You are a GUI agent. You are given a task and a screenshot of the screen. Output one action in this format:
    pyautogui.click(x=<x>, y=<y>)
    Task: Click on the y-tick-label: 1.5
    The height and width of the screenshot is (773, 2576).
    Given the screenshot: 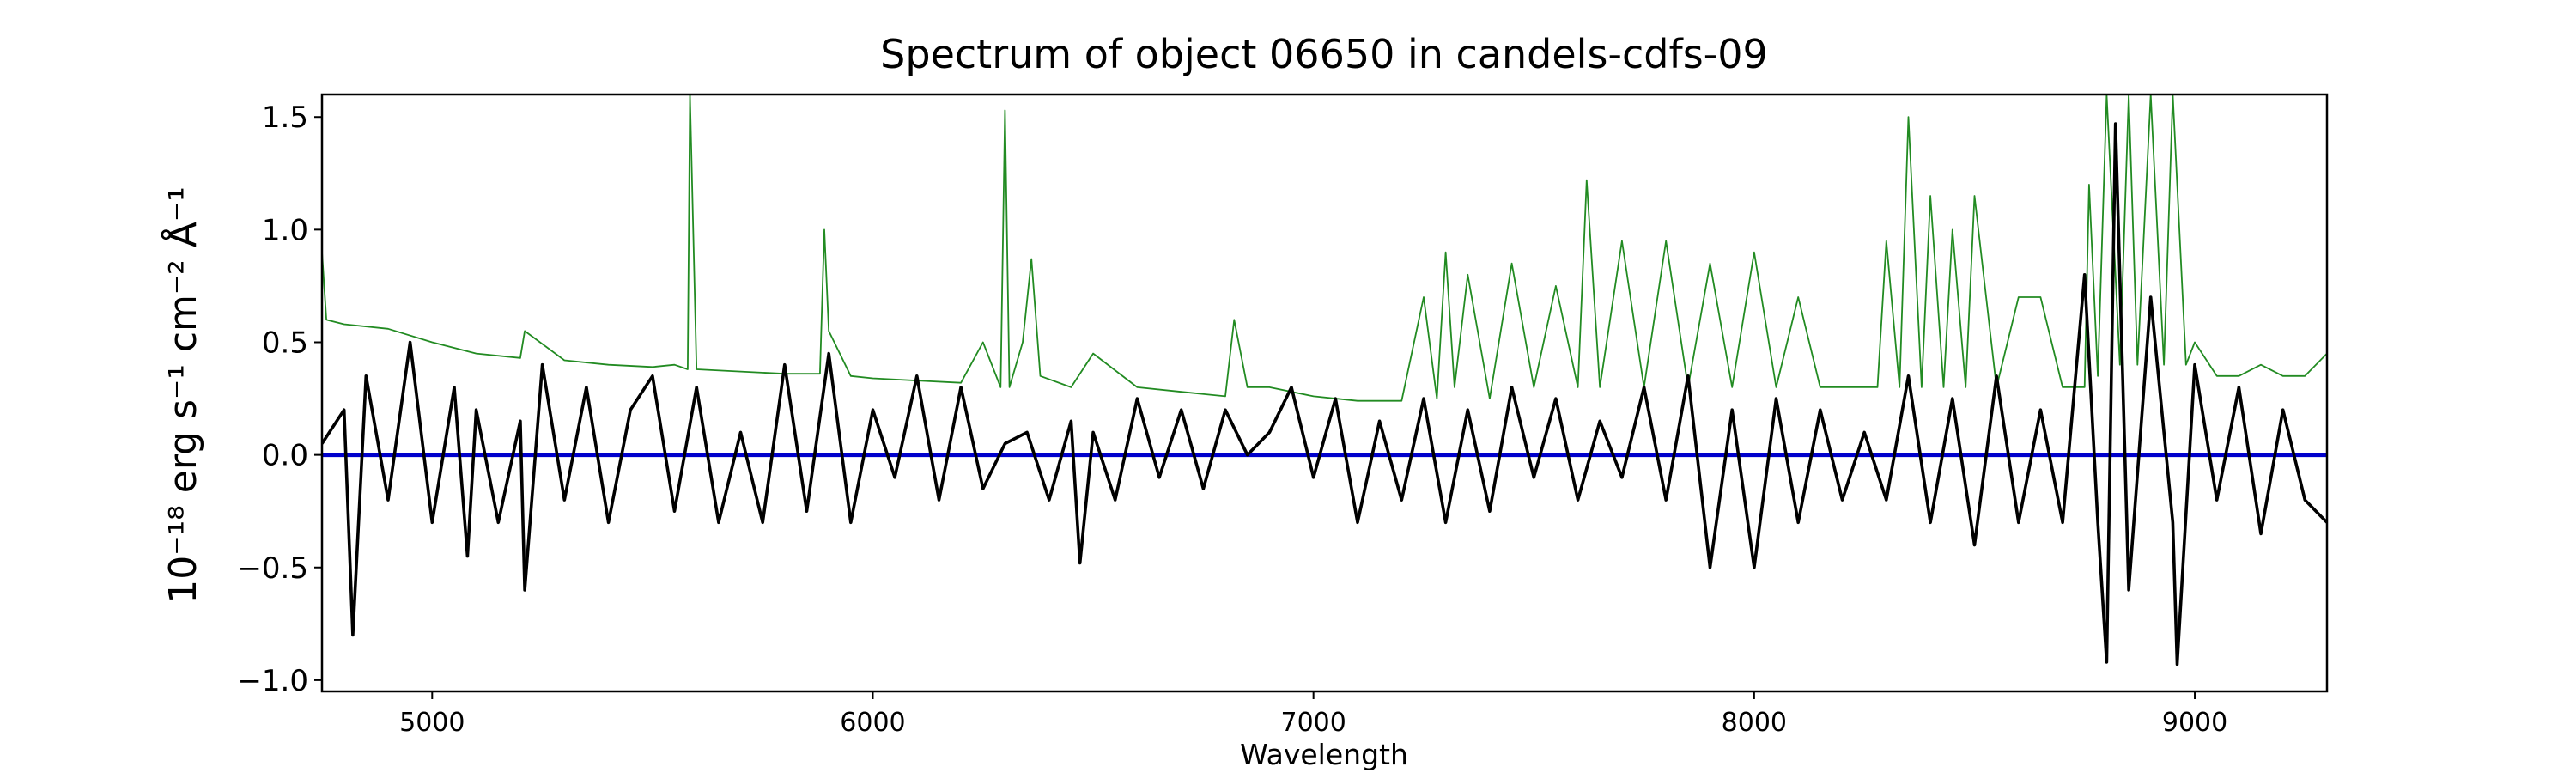 What is the action you would take?
    pyautogui.click(x=285, y=117)
    